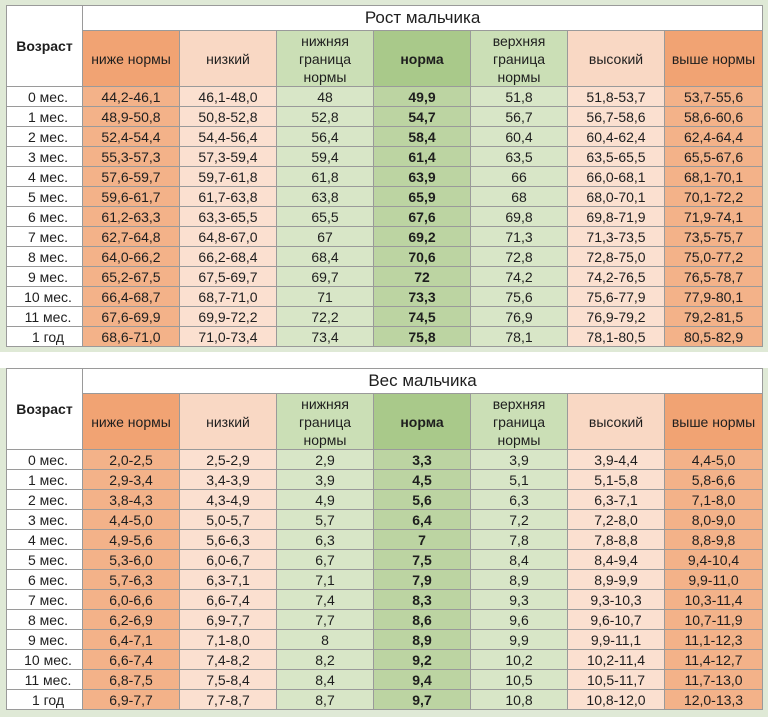  Describe the element at coordinates (325, 336) in the screenshot. I see `cell-lower-bound: 73,4` at that location.